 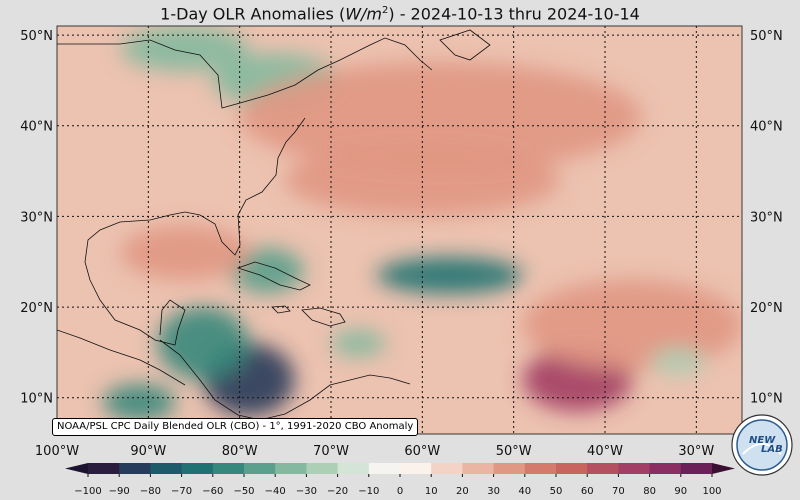 What do you see at coordinates (711, 491) in the screenshot?
I see `colorbar-tick-label: 100` at bounding box center [711, 491].